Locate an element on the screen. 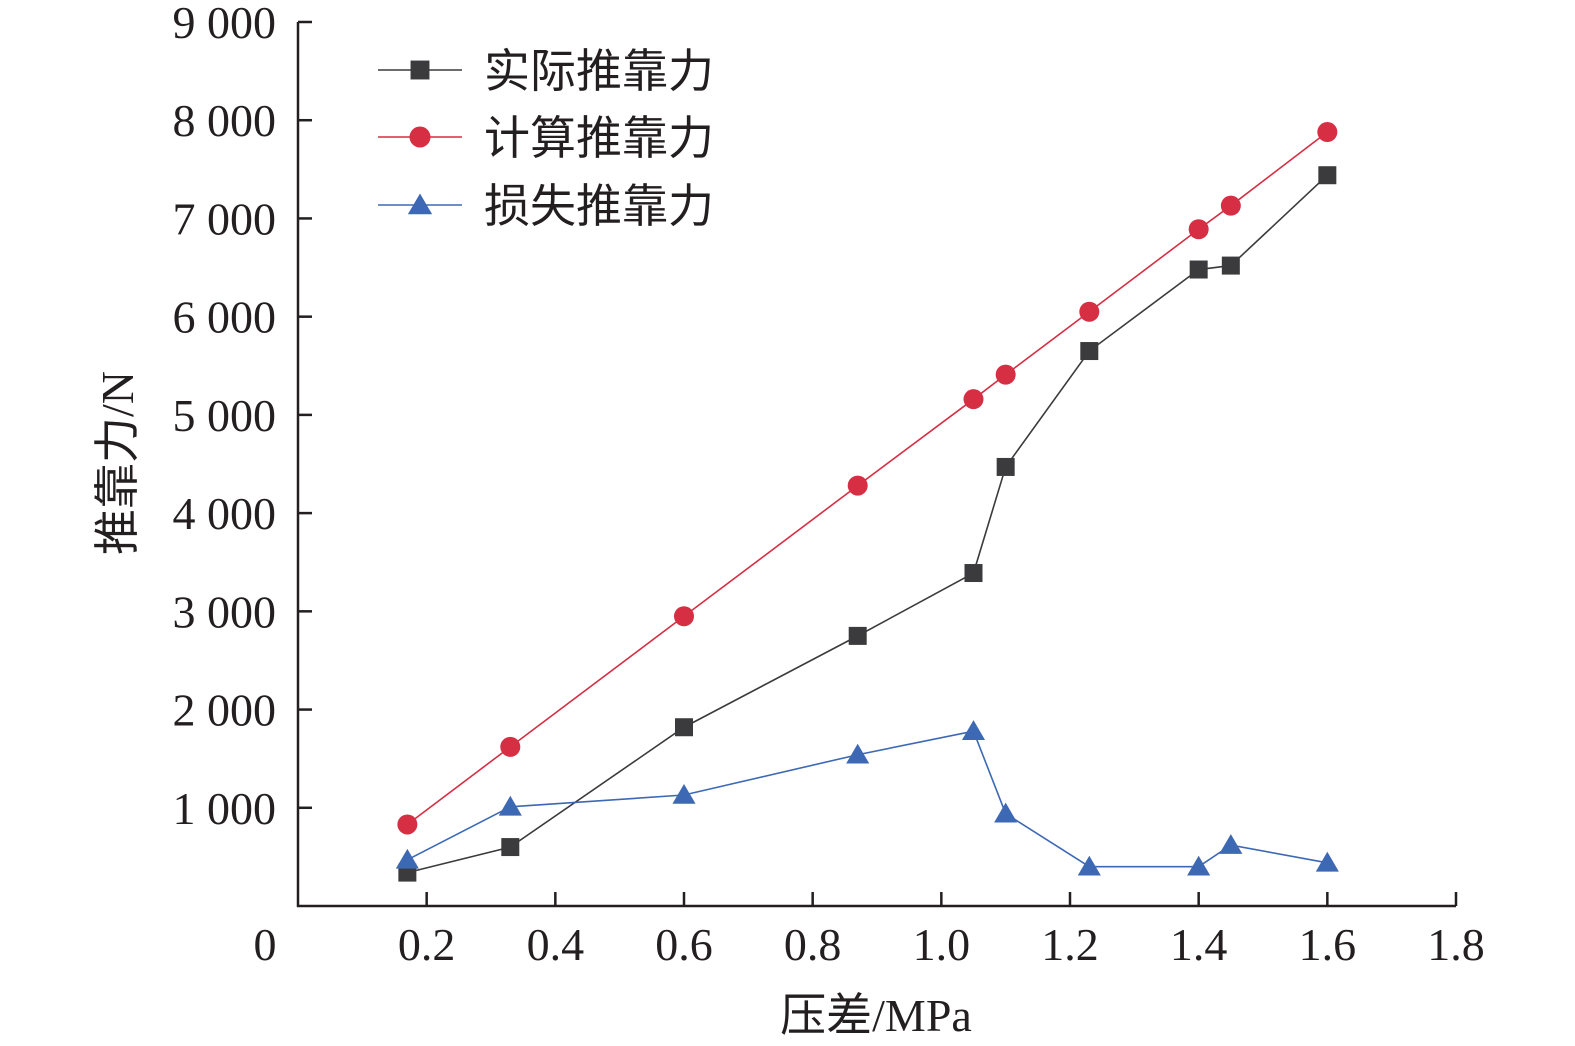  y-tick-label: 2 000 is located at coordinates (225, 710).